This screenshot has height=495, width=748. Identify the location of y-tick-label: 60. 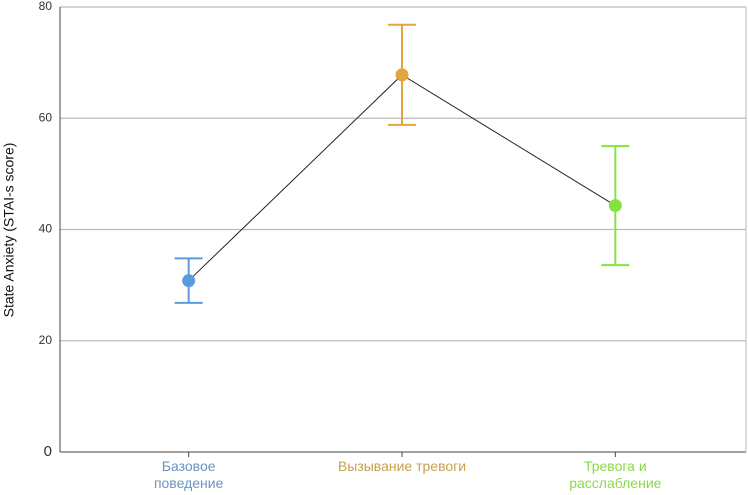
(46, 117).